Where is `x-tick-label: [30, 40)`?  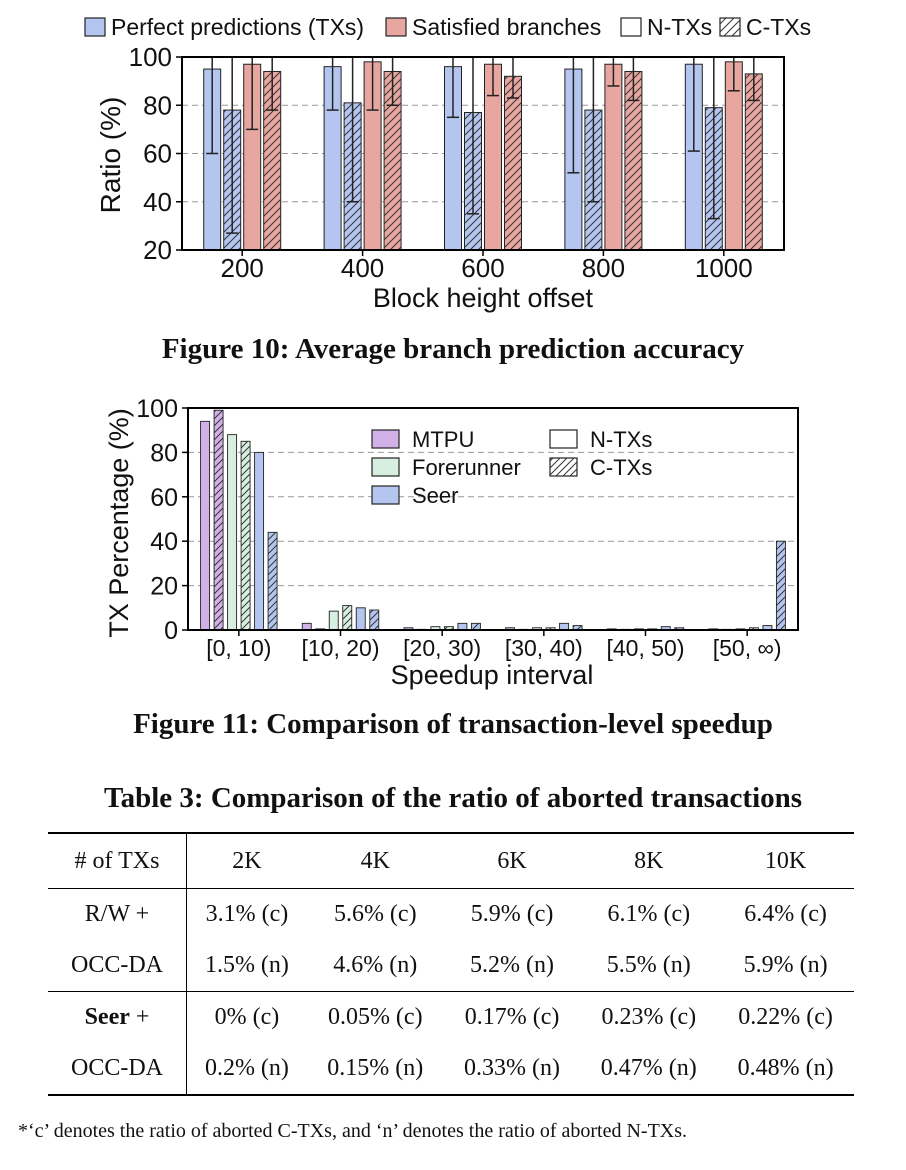 x-tick-label: [30, 40) is located at coordinates (544, 648).